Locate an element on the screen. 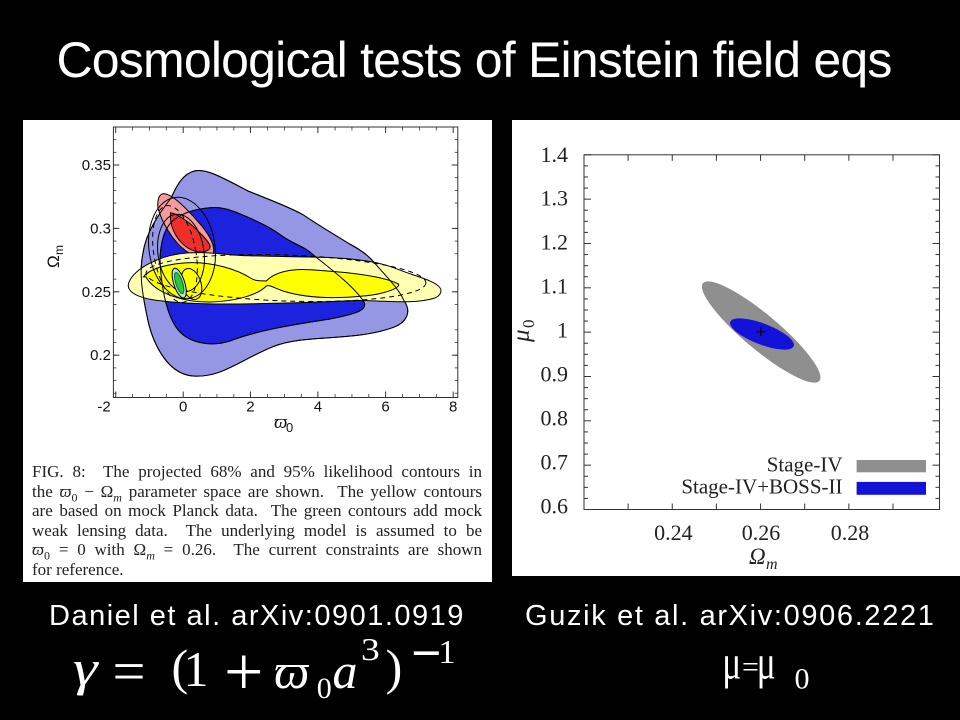 Image resolution: width=960 pixels, height=720 pixels. svg-text: 3 is located at coordinates (370, 649).